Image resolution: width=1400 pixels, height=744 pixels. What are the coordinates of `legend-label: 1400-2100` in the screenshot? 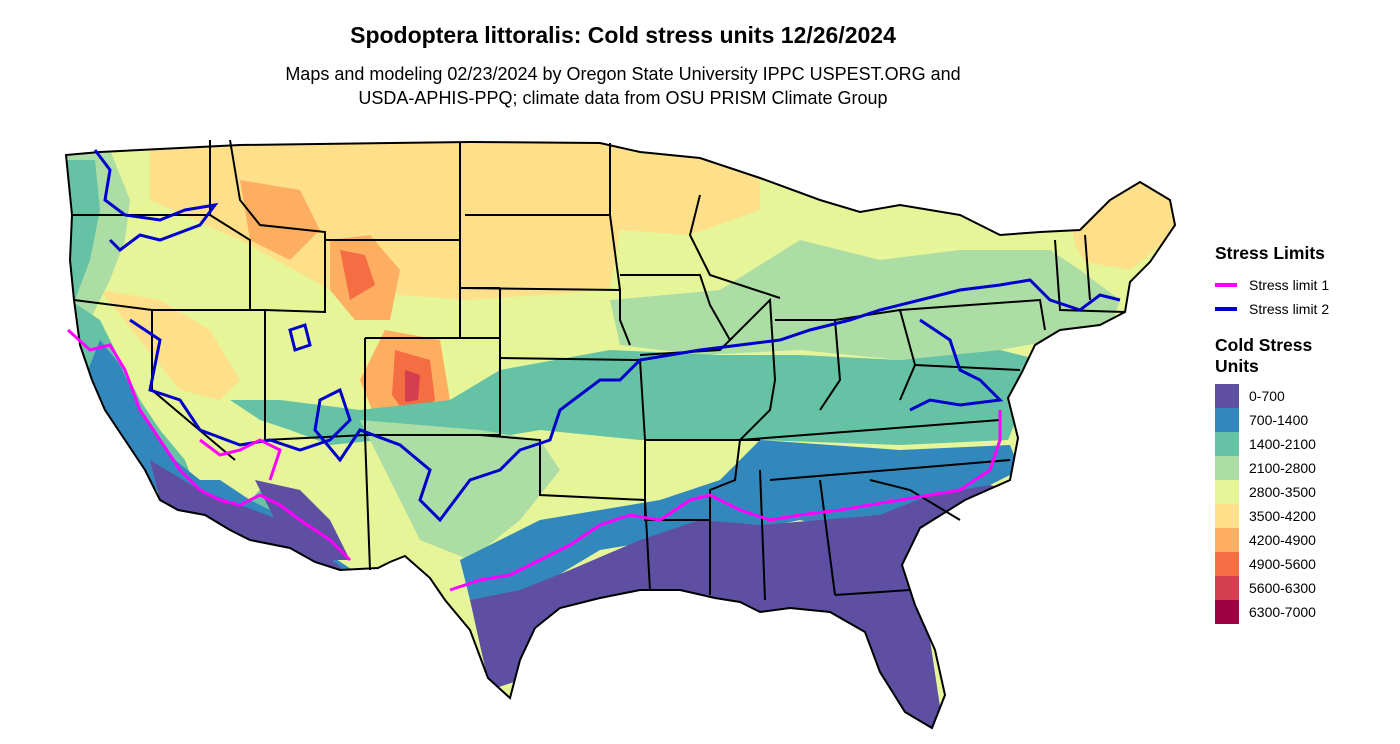 It's located at (1282, 444).